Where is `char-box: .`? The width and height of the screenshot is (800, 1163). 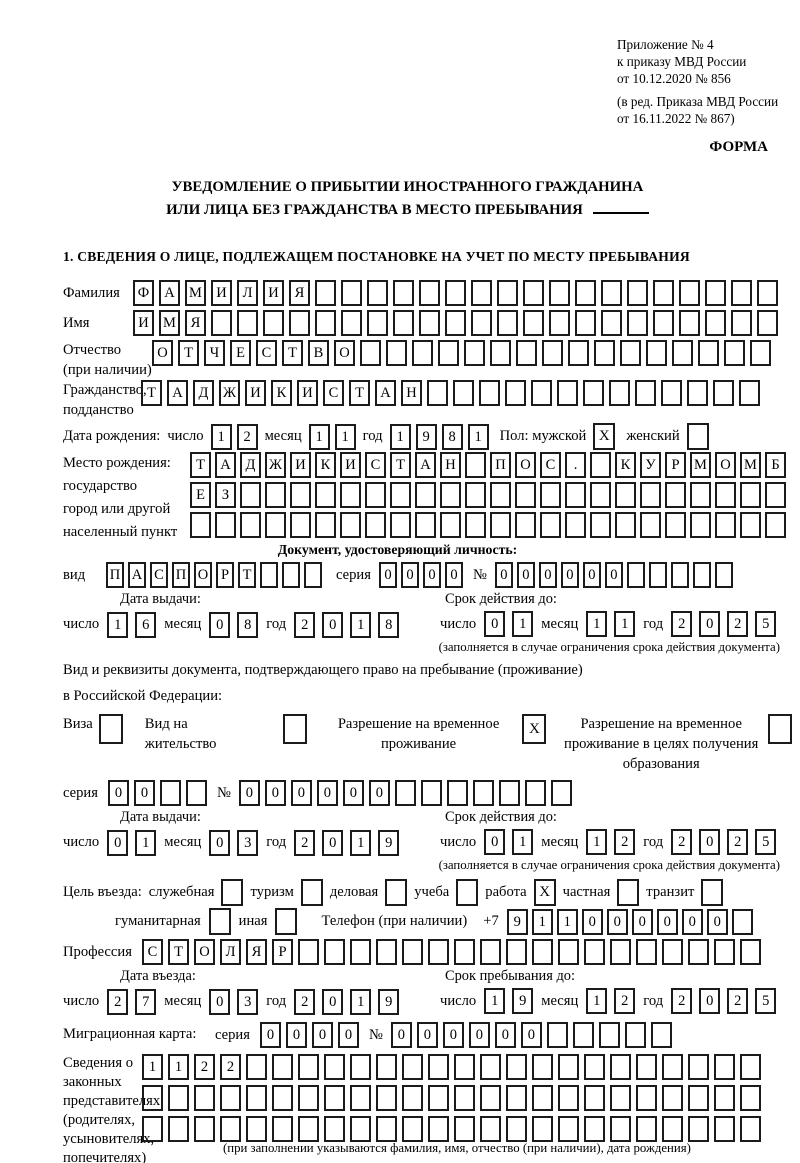
char-box: . is located at coordinates (575, 465).